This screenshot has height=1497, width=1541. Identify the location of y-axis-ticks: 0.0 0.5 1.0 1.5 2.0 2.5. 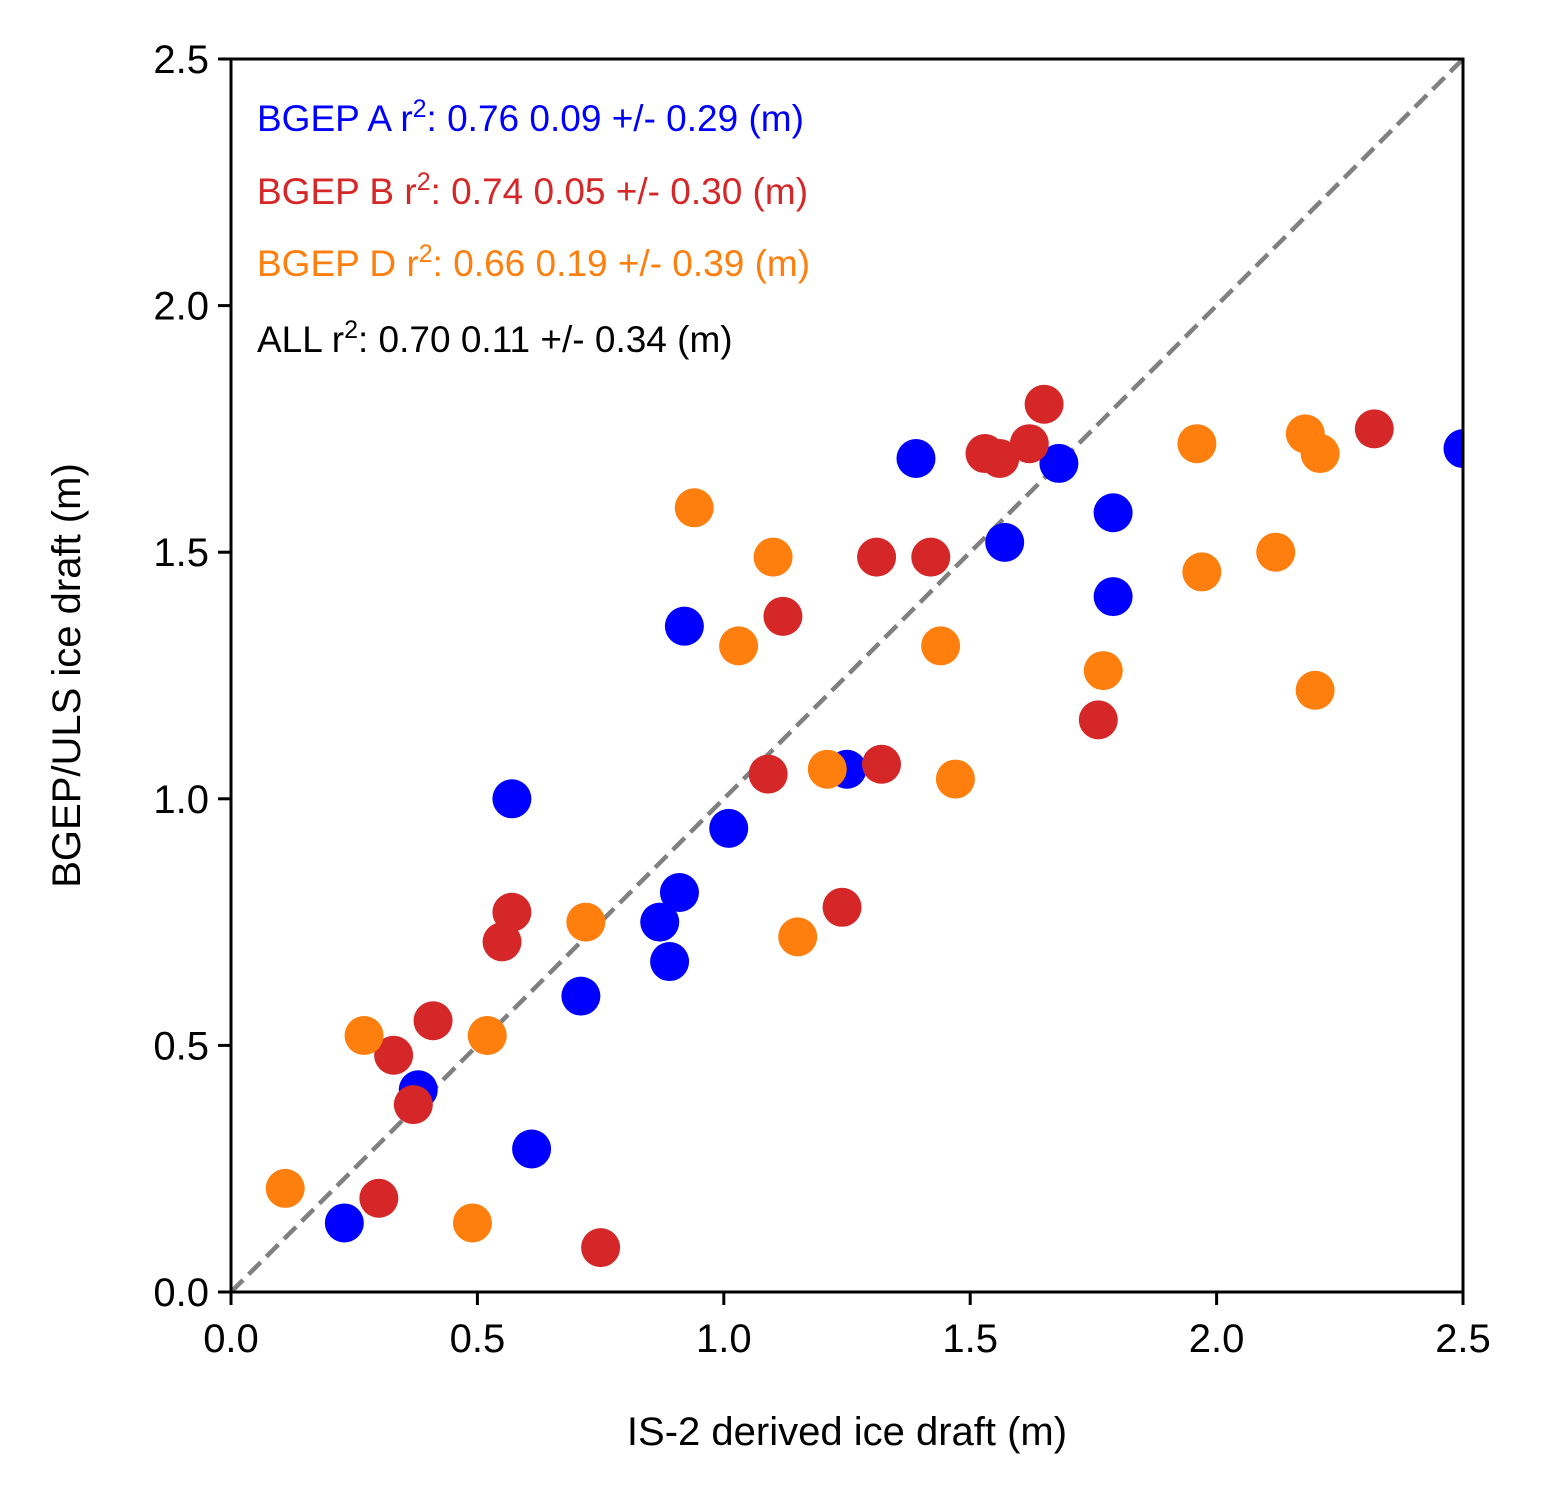
(192, 676).